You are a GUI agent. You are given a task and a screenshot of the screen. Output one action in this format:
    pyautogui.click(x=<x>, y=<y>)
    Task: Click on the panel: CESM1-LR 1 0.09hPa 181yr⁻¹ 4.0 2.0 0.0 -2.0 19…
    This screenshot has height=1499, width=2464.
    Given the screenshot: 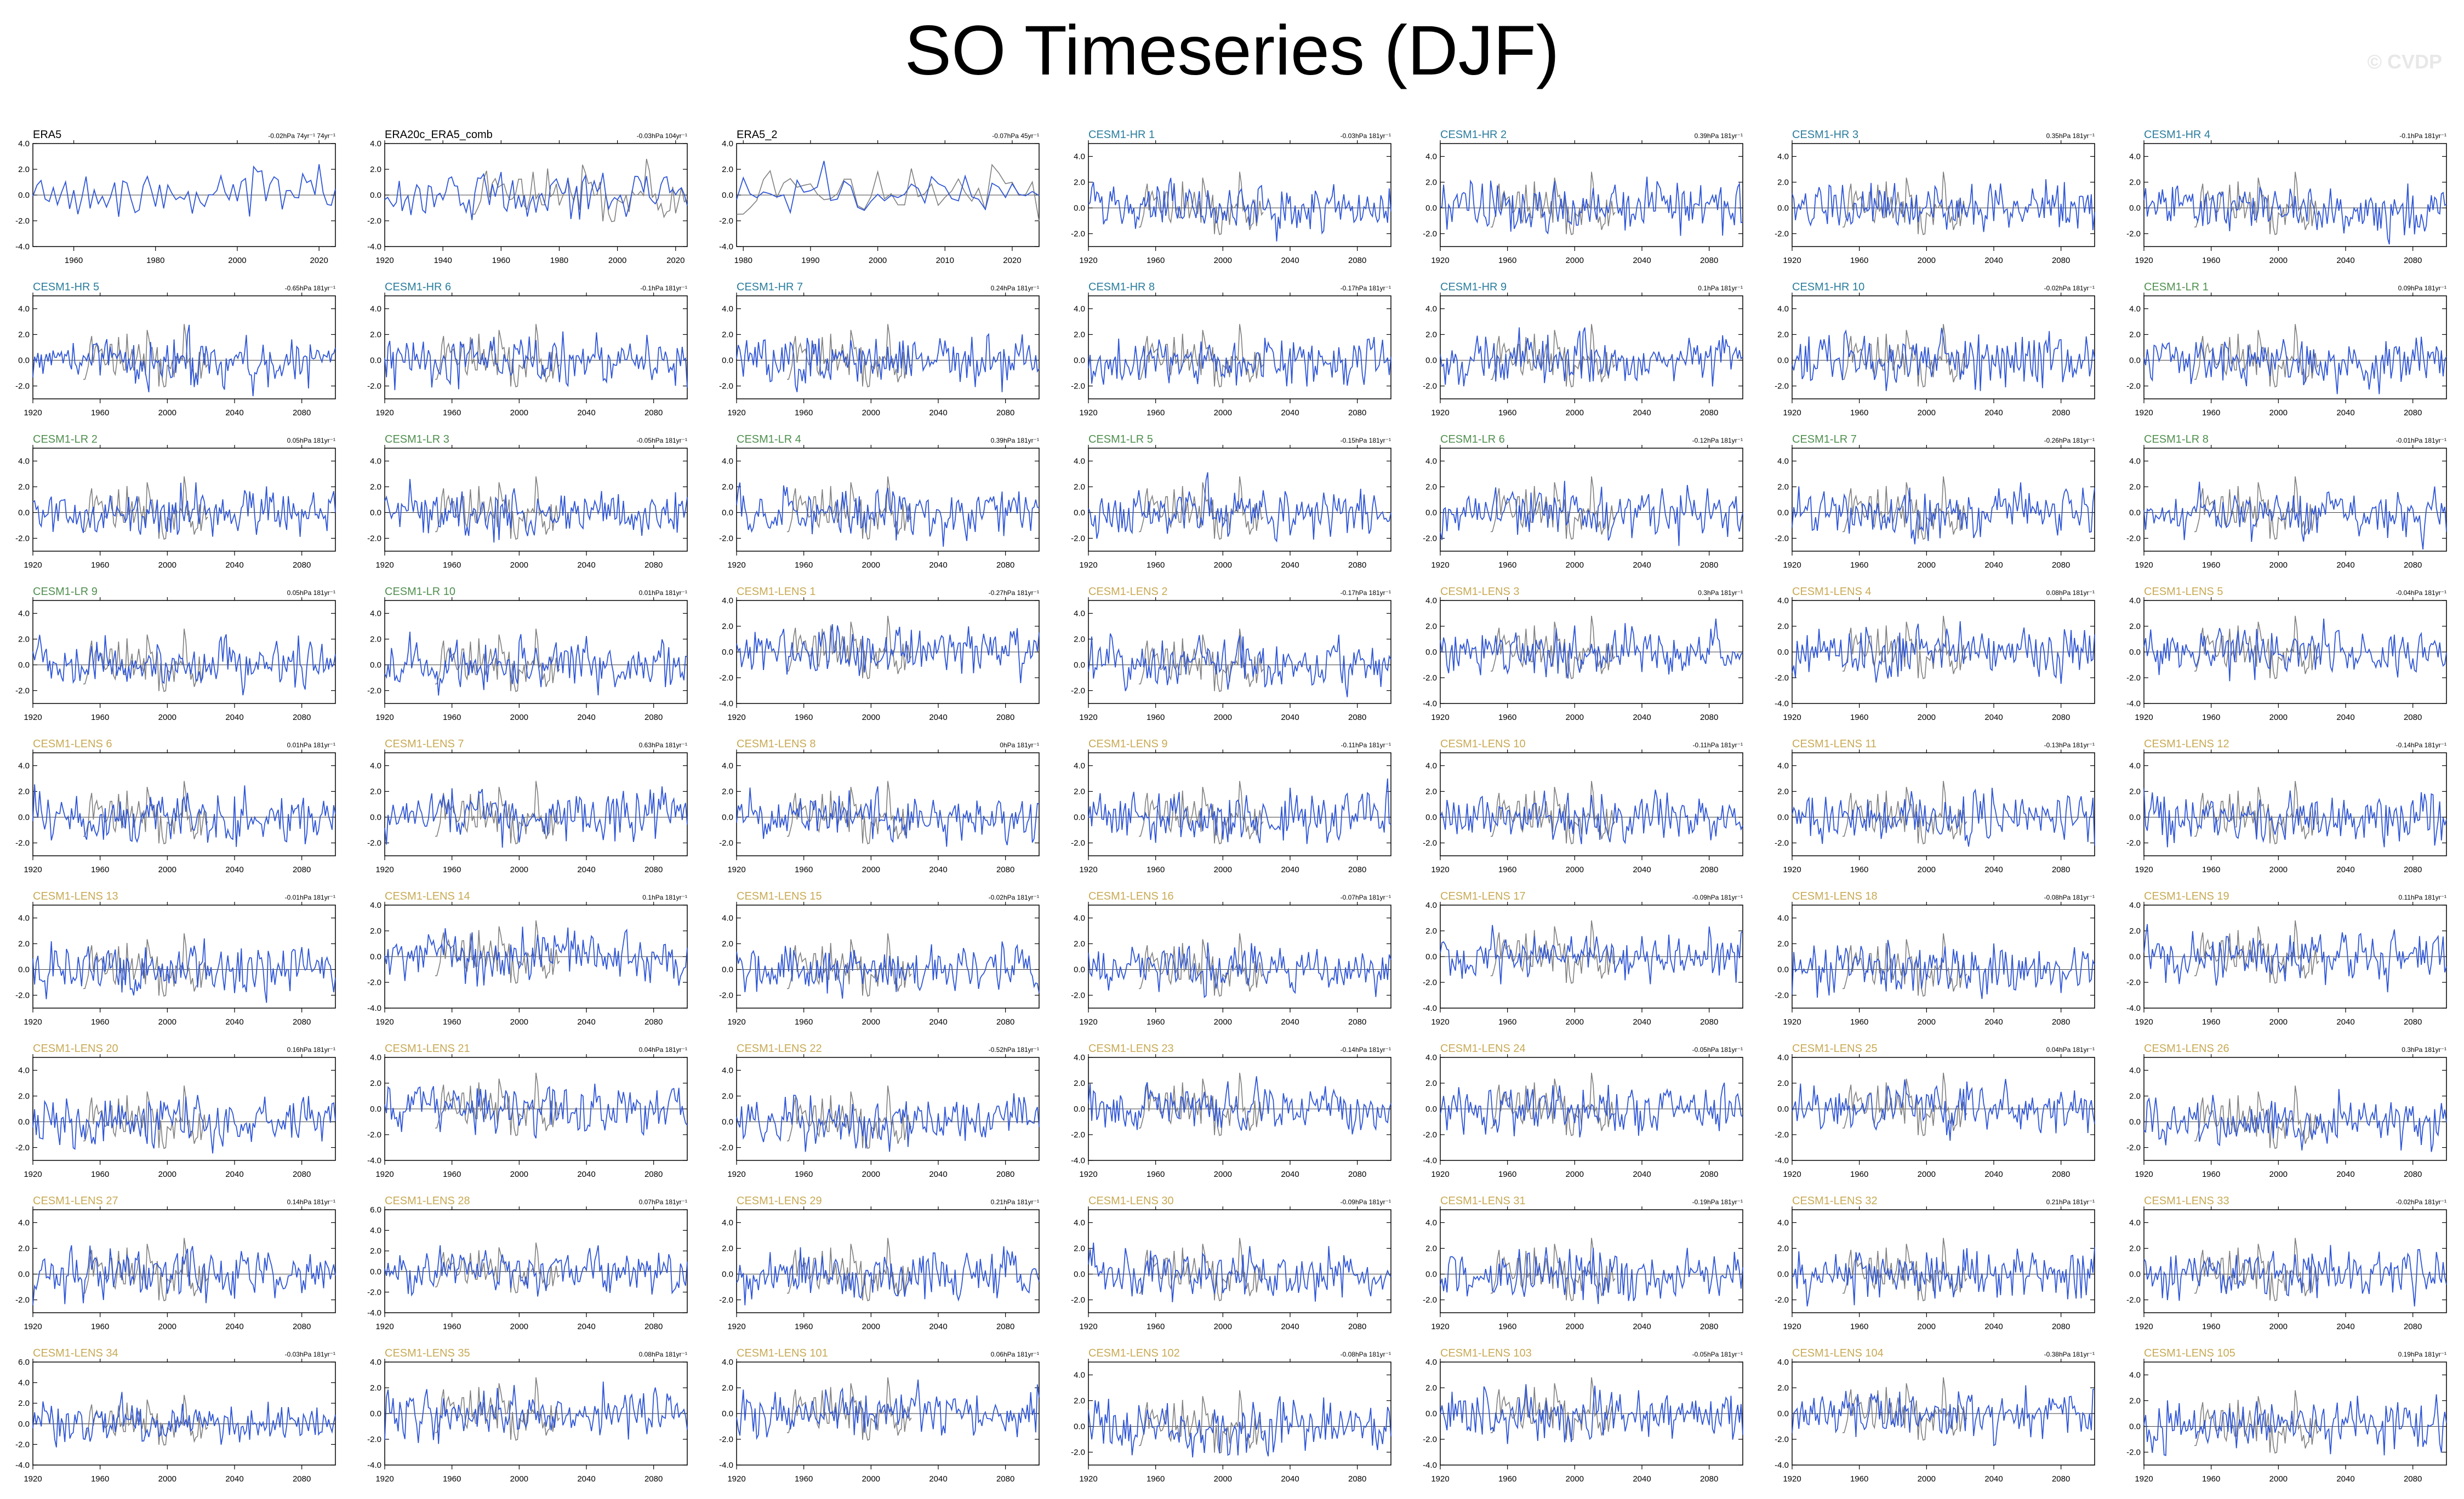 What is the action you would take?
    pyautogui.click(x=2286, y=349)
    